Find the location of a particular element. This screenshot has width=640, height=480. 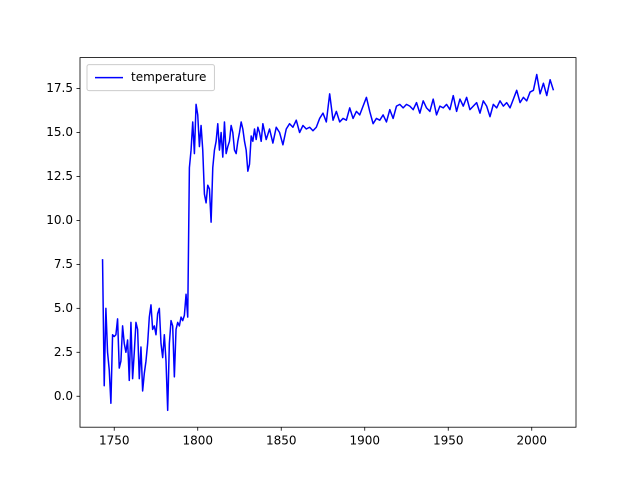

x-tick-label: 1900 is located at coordinates (364, 441).